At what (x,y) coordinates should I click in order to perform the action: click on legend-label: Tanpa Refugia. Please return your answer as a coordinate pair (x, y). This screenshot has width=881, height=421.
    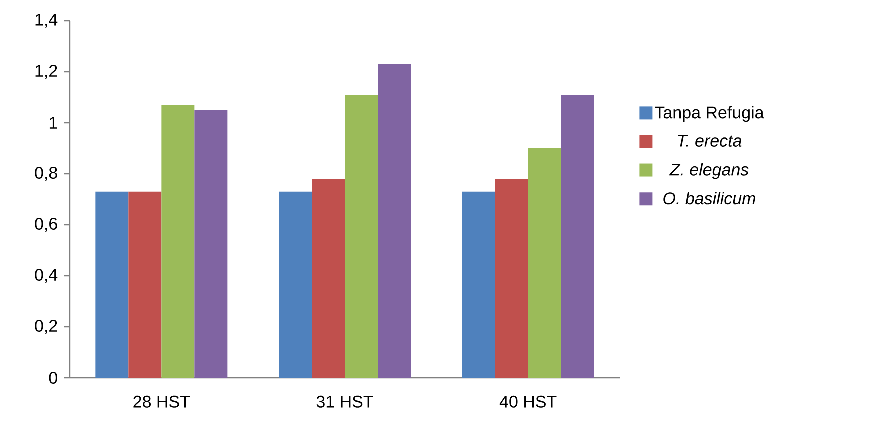
    Looking at the image, I should click on (709, 114).